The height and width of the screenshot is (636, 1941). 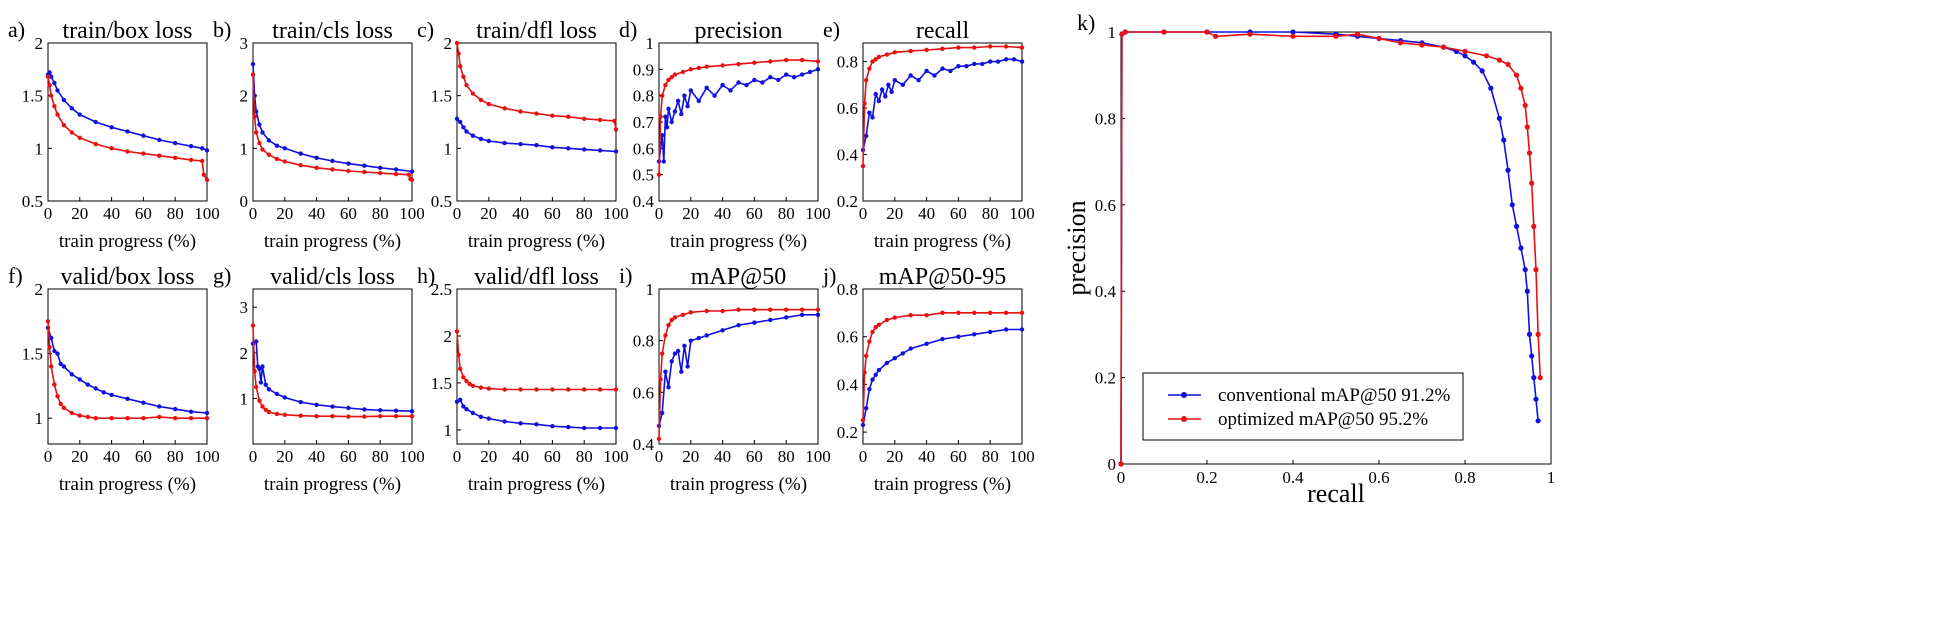 What do you see at coordinates (1464, 477) in the screenshot?
I see `x-tick-label: 0.8` at bounding box center [1464, 477].